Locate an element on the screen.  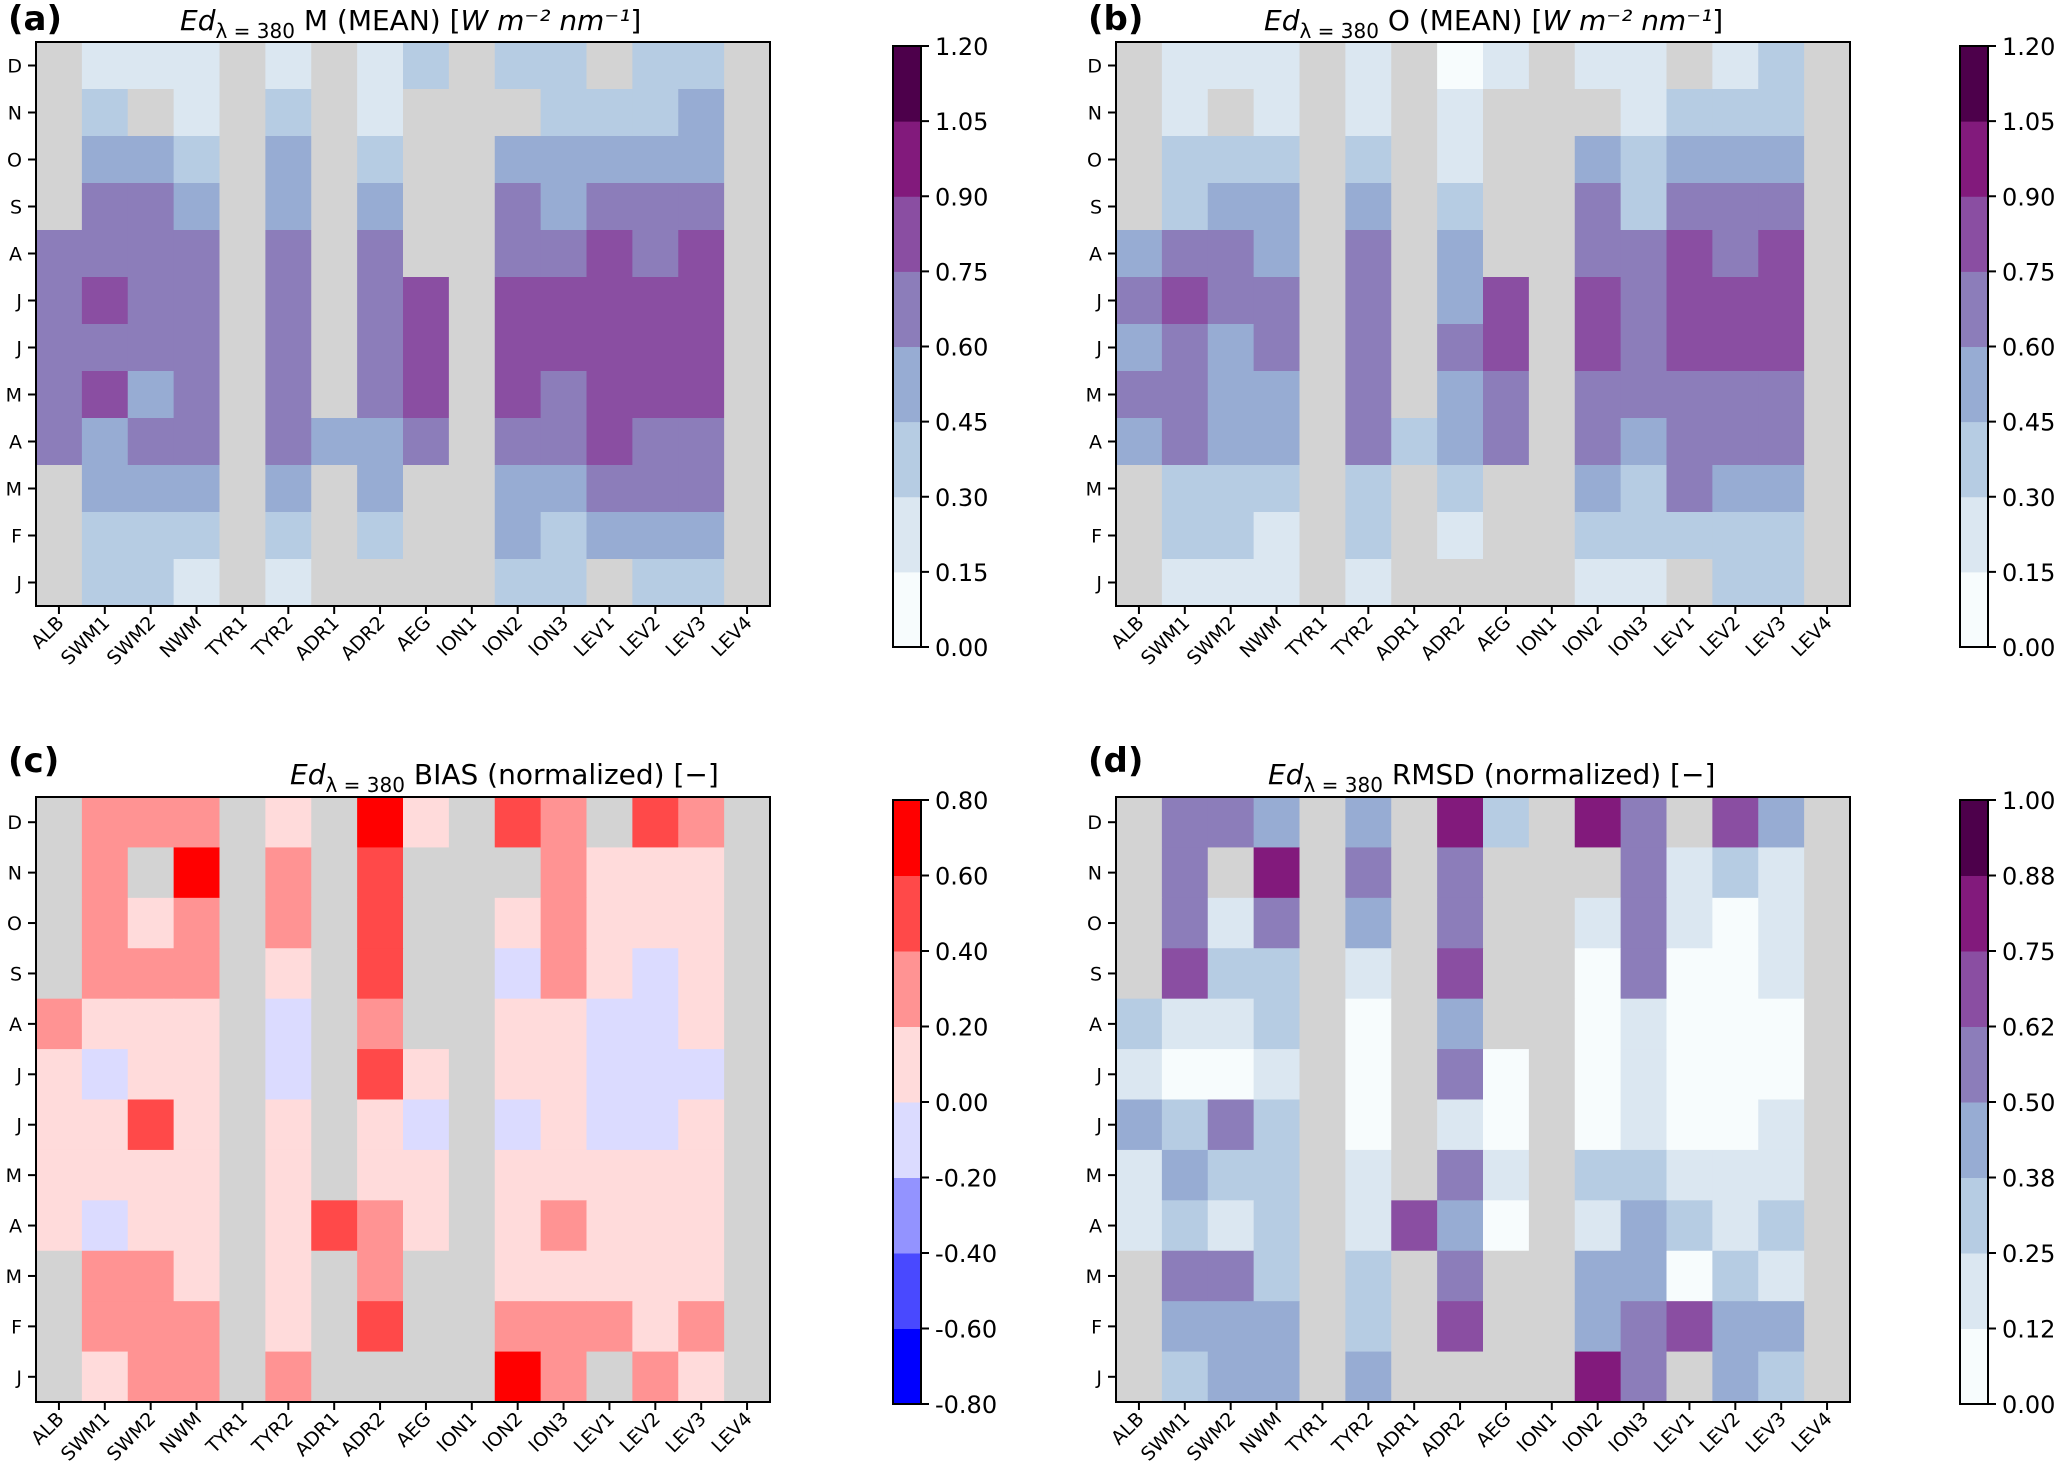
panel-title: Edλ = 380 M (MEAN) [W m⁻² nm⁻¹] is located at coordinates (410, 23).